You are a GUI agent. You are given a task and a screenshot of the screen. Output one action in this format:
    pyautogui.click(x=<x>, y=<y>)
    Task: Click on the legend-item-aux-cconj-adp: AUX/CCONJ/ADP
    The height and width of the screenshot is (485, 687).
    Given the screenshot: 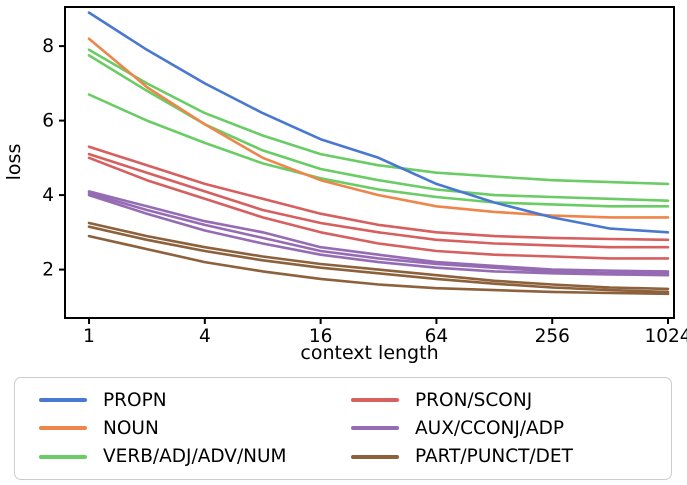 What is the action you would take?
    pyautogui.click(x=507, y=428)
    